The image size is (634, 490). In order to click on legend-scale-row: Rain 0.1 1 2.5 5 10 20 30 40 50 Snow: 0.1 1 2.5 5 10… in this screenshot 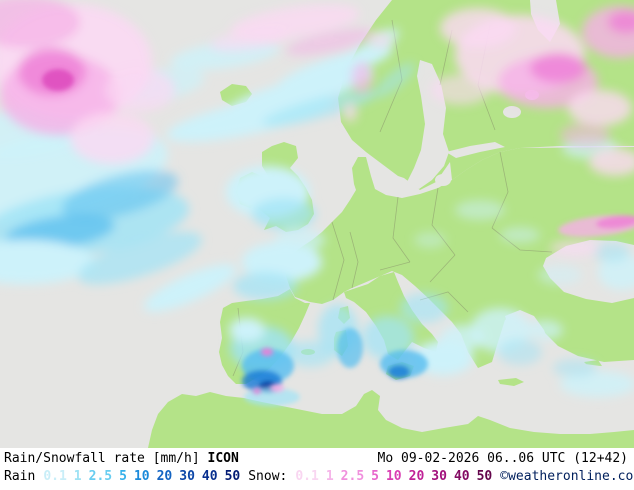, I will do `click(319, 477)`.